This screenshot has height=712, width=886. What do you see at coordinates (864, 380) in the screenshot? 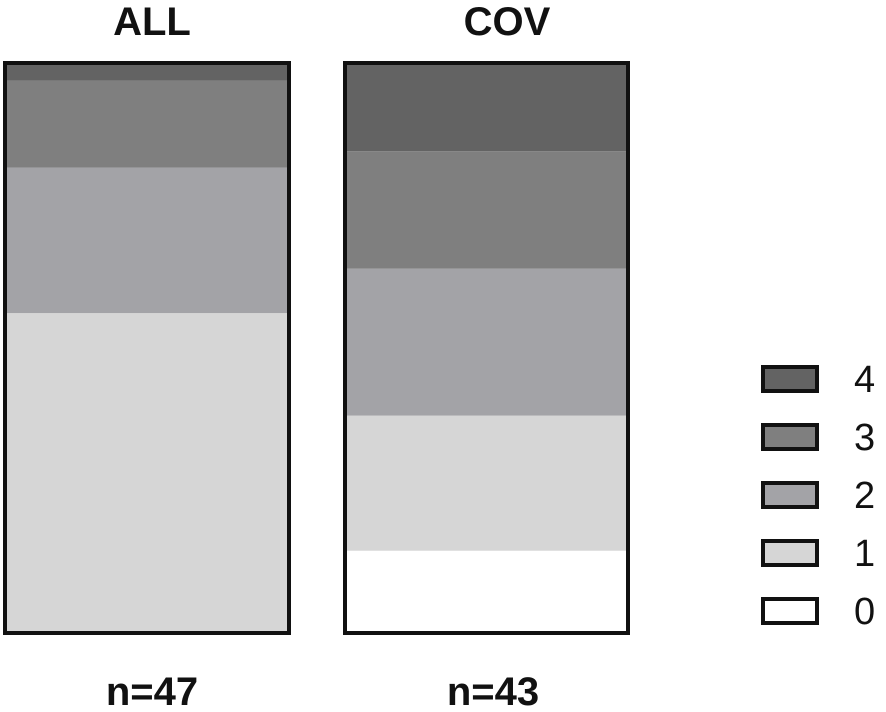
I see `legend-label-4: 4` at bounding box center [864, 380].